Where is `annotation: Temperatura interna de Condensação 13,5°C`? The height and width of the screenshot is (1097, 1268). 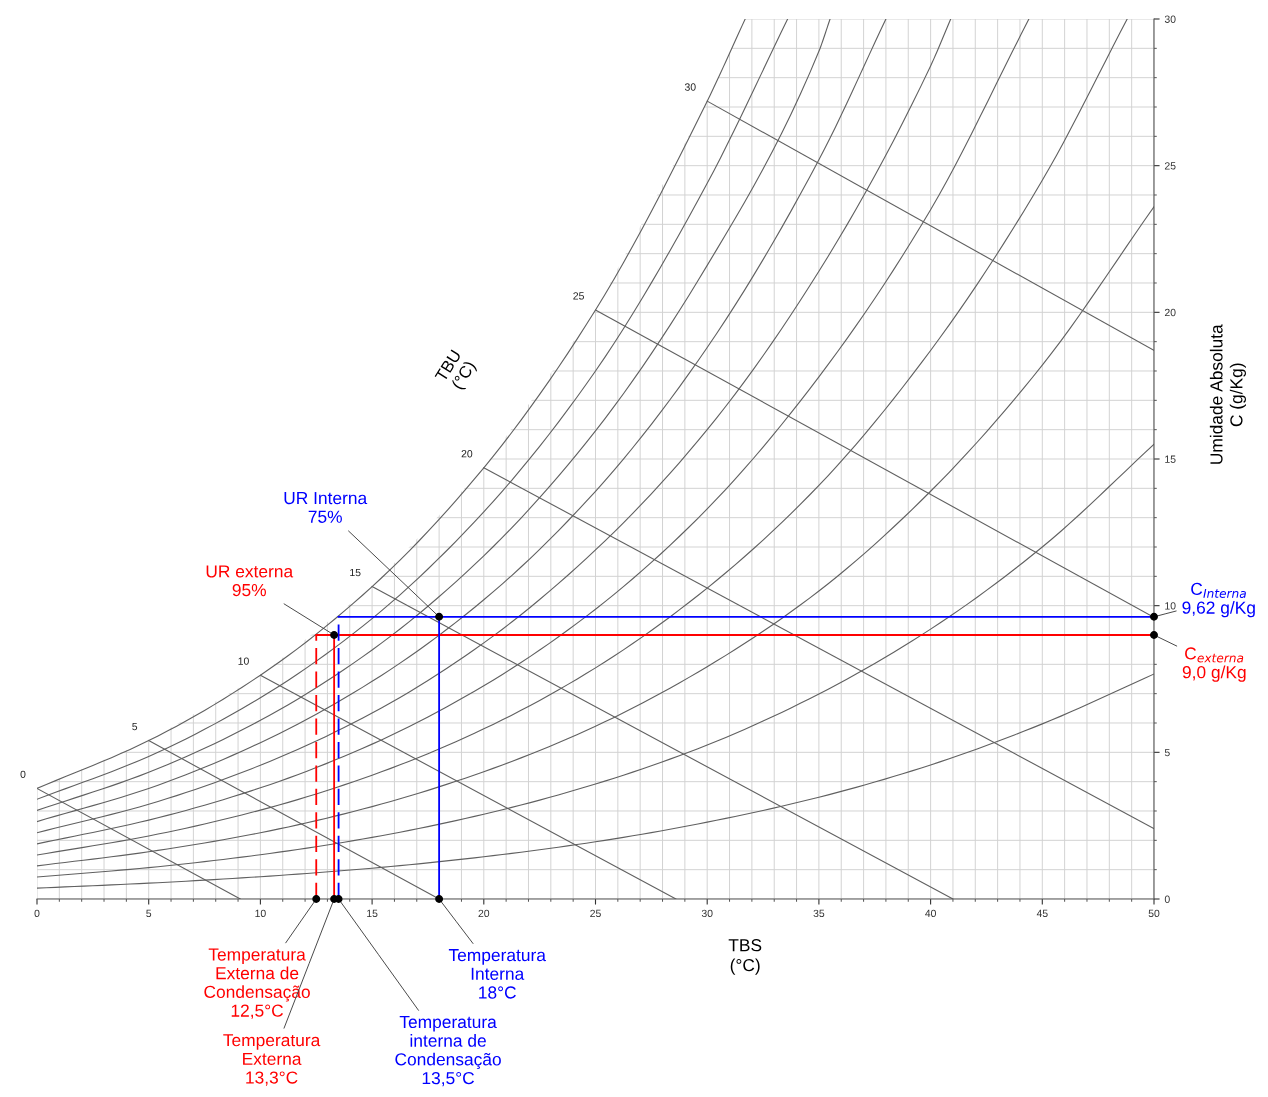
annotation: Temperatura interna de Condensação 13,5°C is located at coordinates (448, 1051).